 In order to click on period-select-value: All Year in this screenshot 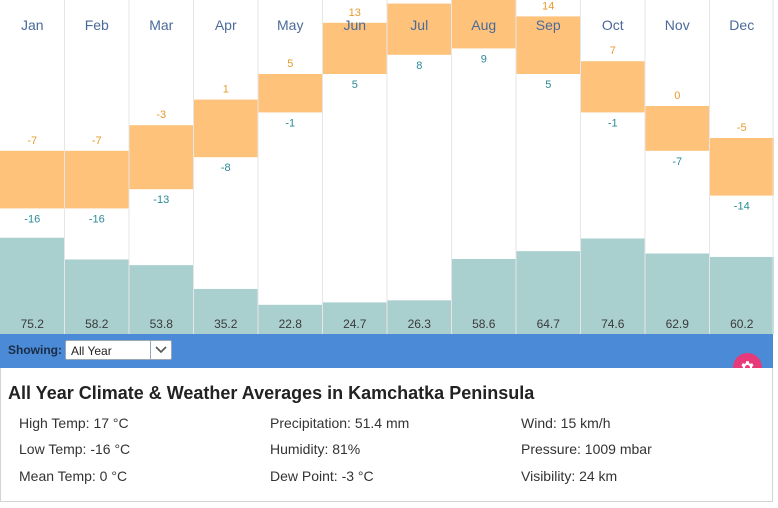, I will do `click(91, 351)`.